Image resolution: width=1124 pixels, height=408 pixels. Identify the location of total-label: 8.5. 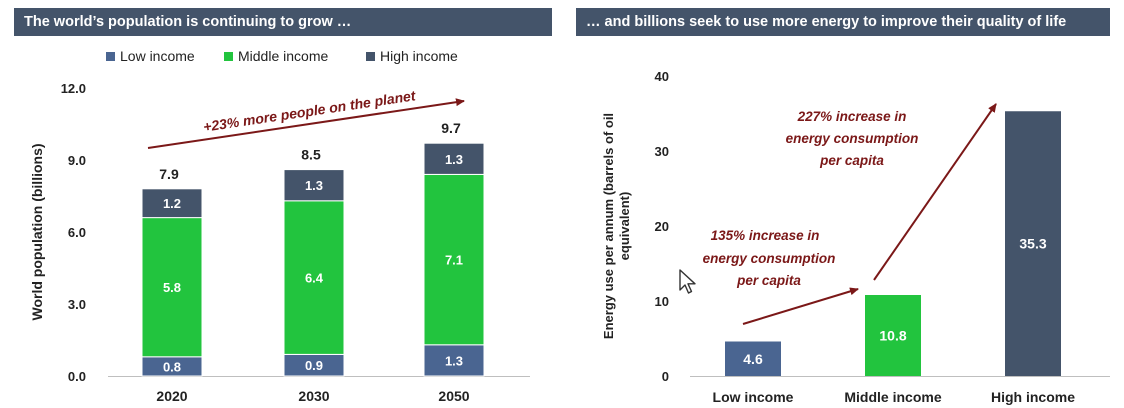
(311, 155).